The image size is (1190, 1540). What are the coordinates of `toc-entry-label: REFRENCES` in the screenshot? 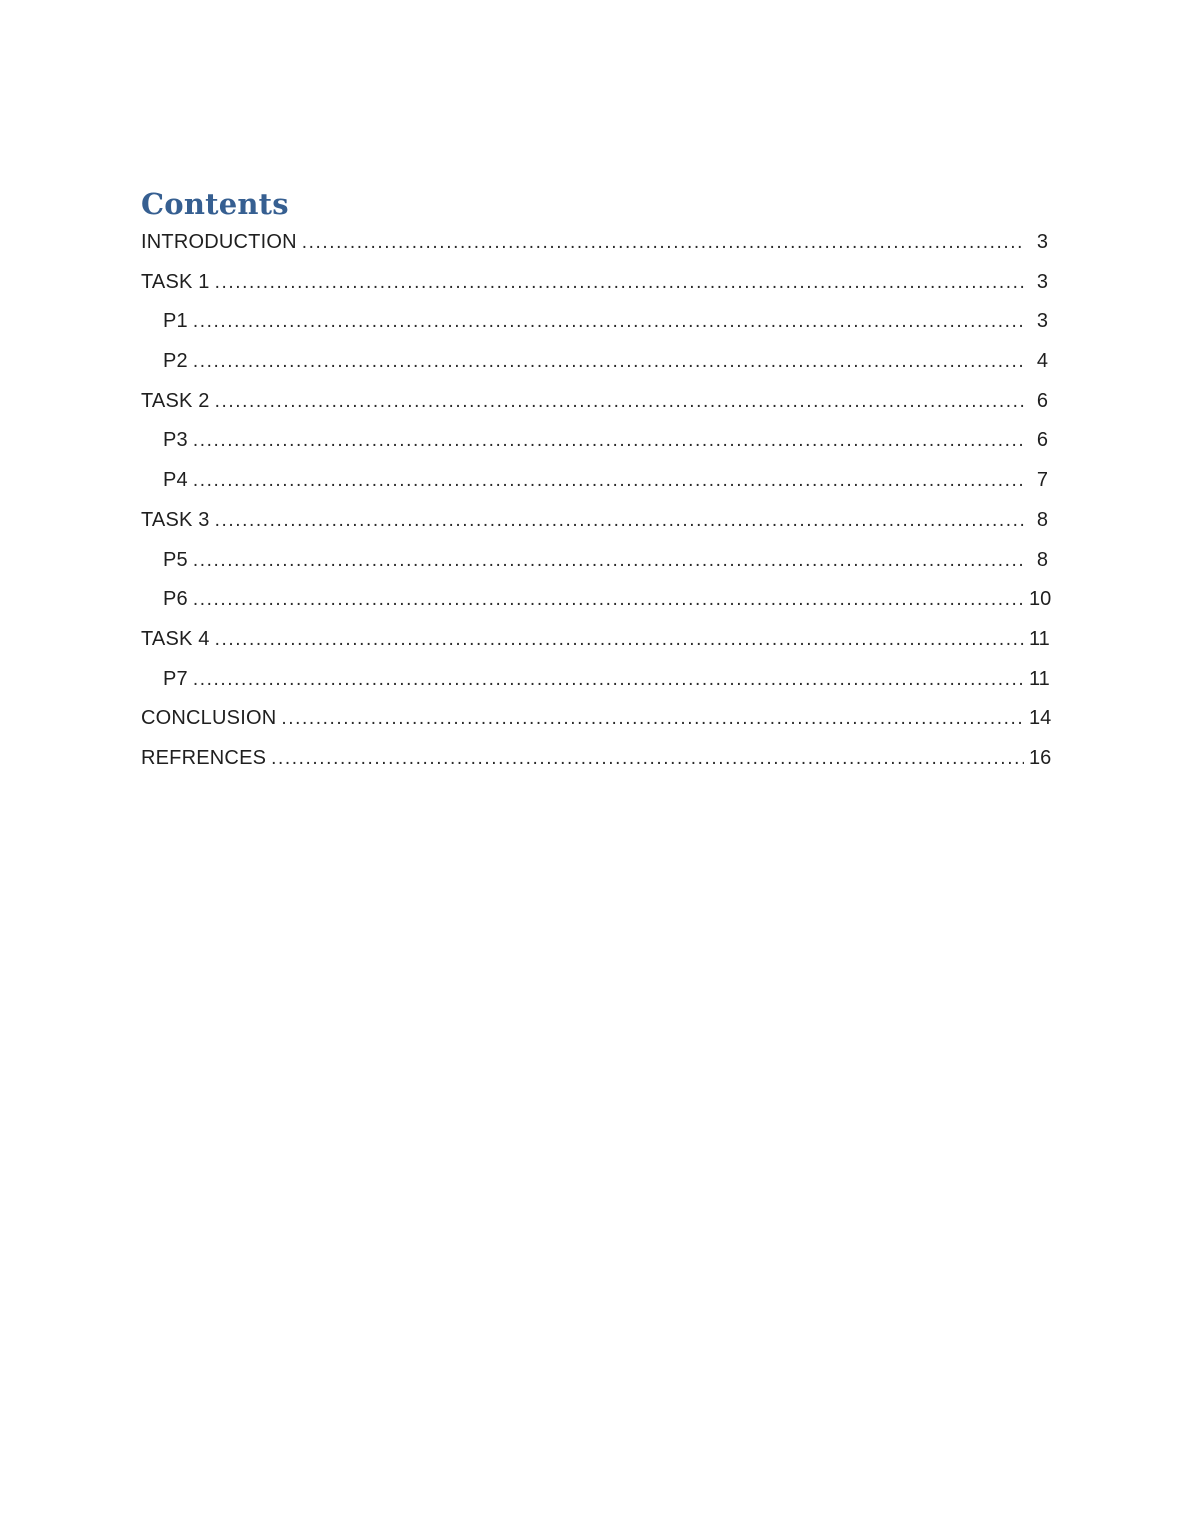 It's located at (204, 757).